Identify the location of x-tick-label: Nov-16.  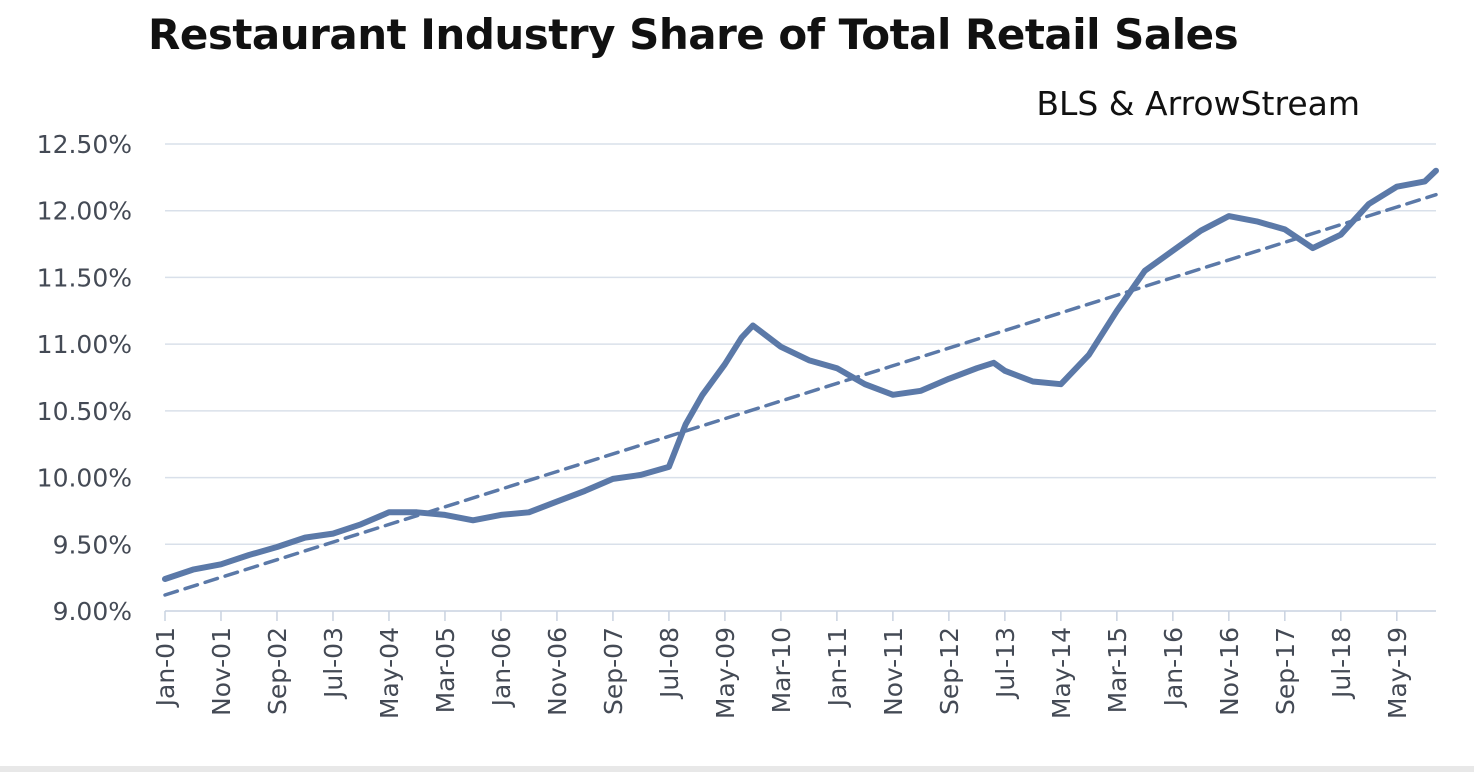
(1229, 671).